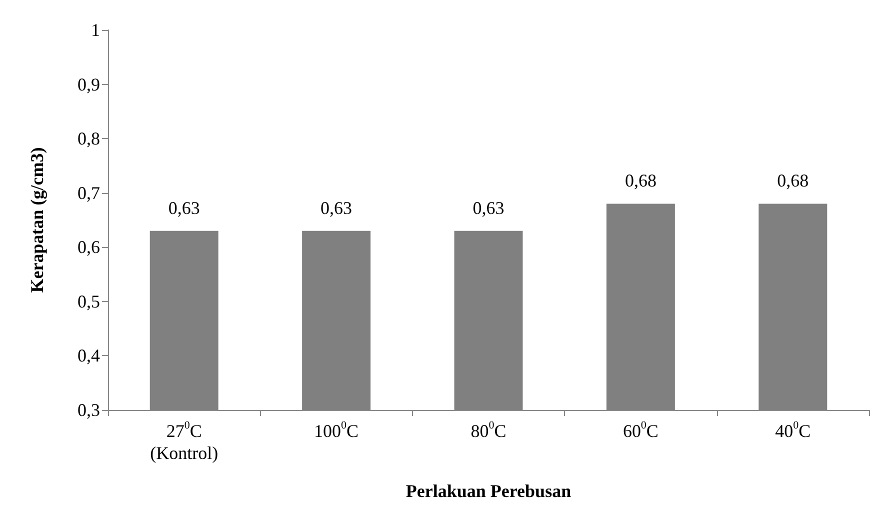 This screenshot has height=530, width=895. Describe the element at coordinates (89, 84) in the screenshot. I see `y-tick-label: 0,9` at that location.